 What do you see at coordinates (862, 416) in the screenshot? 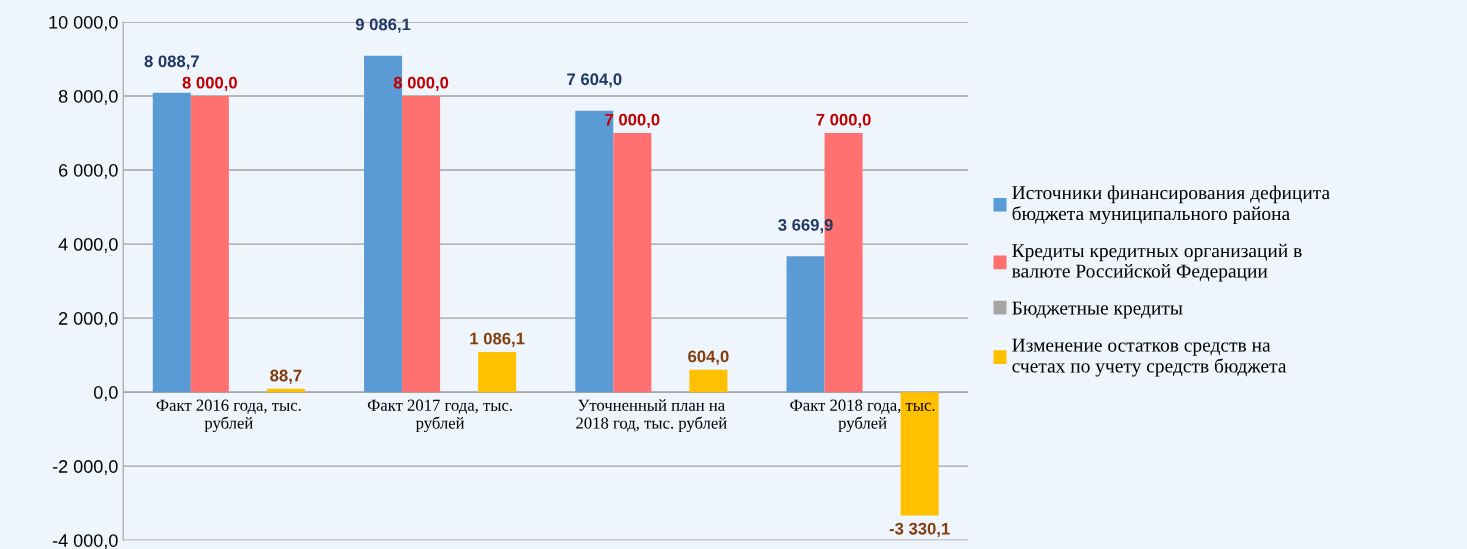
I see `x-tick-label: Факт 2018 года, тыс. рублей` at bounding box center [862, 416].